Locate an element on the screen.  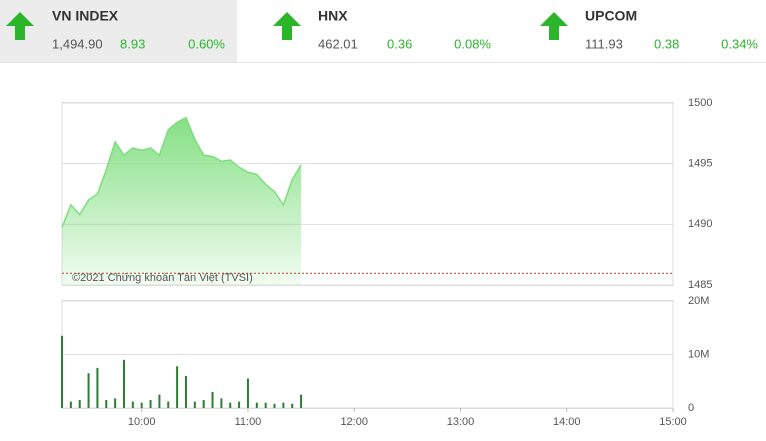
x-tick-label: 11:00 is located at coordinates (248, 422).